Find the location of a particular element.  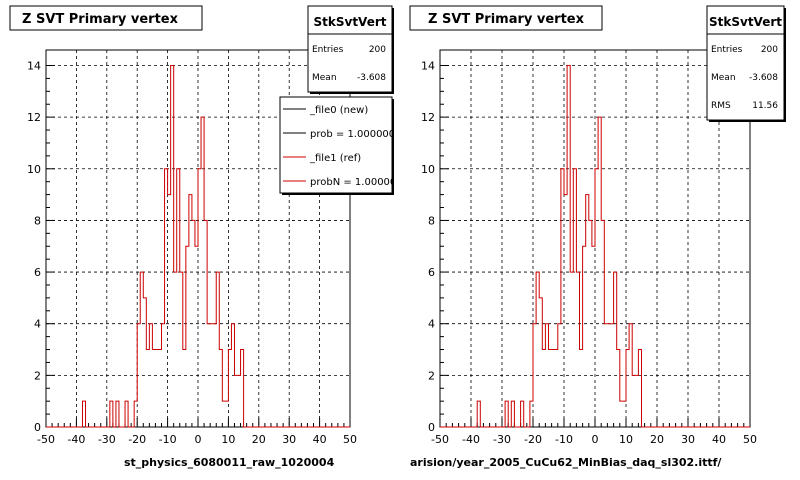

legend-label: probN = 1.000000 is located at coordinates (356, 182).